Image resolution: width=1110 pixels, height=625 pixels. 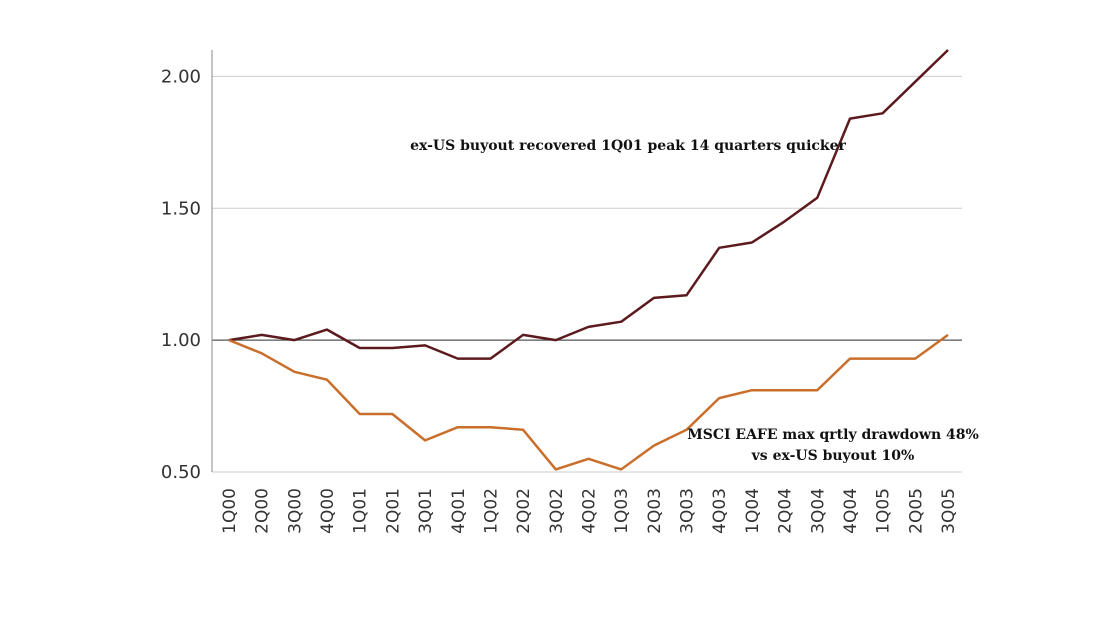 I want to click on x-tick-label: 1Q02, so click(x=491, y=511).